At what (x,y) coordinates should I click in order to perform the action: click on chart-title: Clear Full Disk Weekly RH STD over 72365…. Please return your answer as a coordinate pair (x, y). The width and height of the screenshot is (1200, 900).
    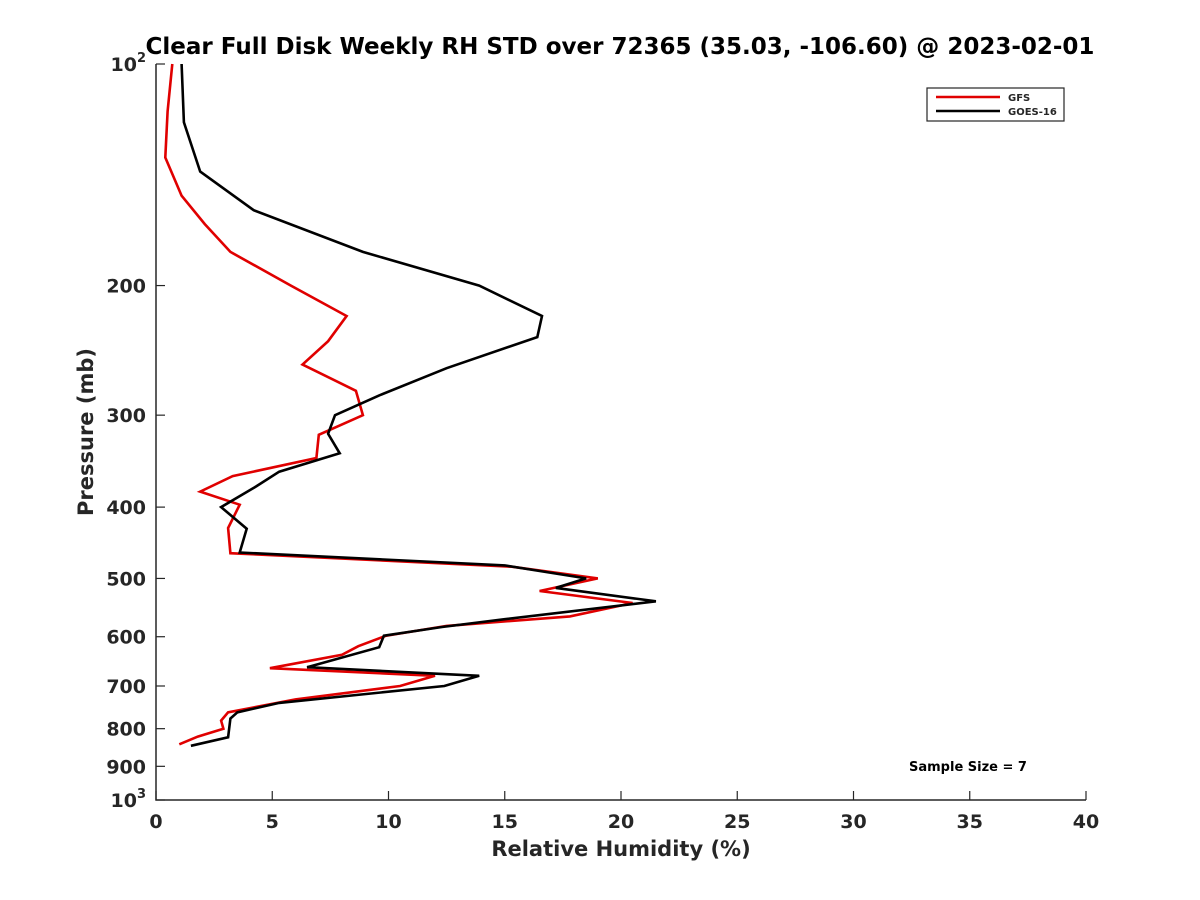
    Looking at the image, I should click on (620, 47).